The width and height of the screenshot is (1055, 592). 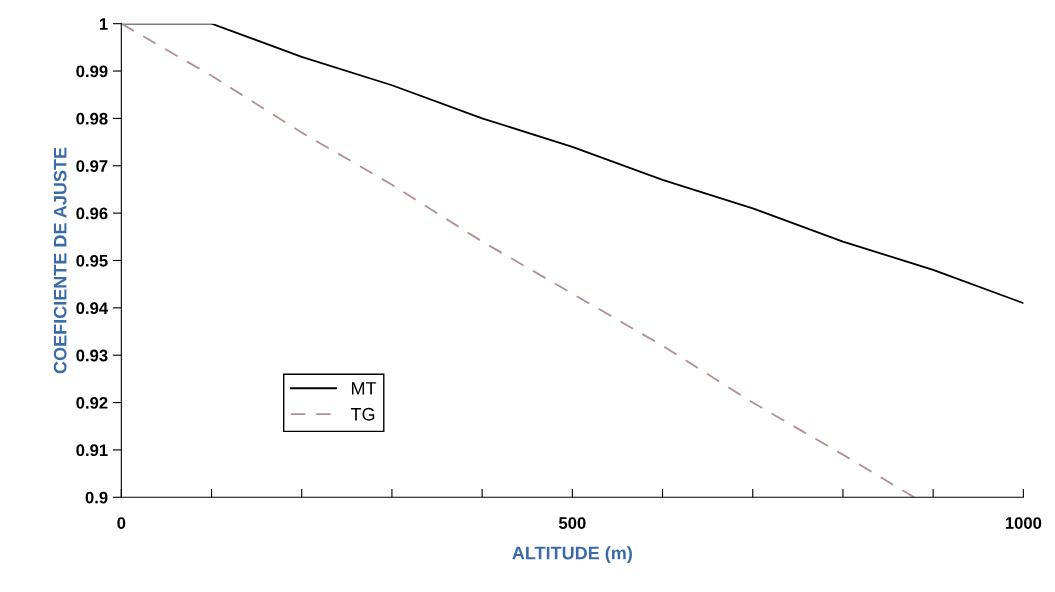 I want to click on y-tick-label: 0.91, so click(x=92, y=450).